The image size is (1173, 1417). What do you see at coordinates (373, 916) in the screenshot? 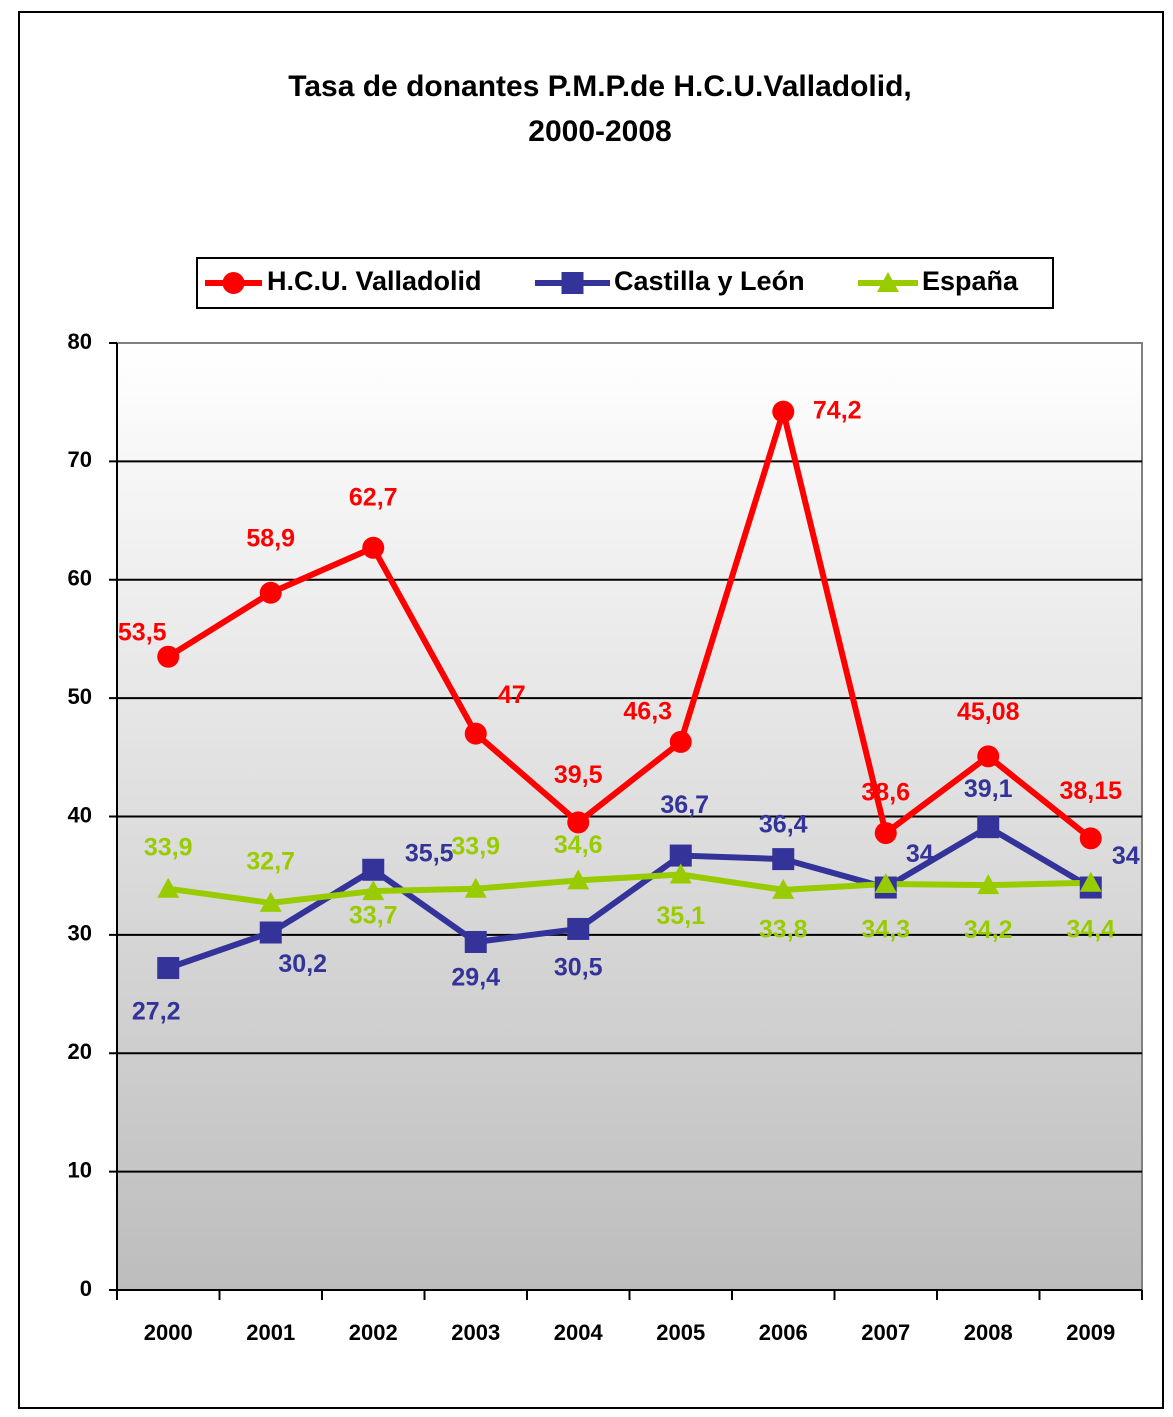
I see `data-label: 33,7` at bounding box center [373, 916].